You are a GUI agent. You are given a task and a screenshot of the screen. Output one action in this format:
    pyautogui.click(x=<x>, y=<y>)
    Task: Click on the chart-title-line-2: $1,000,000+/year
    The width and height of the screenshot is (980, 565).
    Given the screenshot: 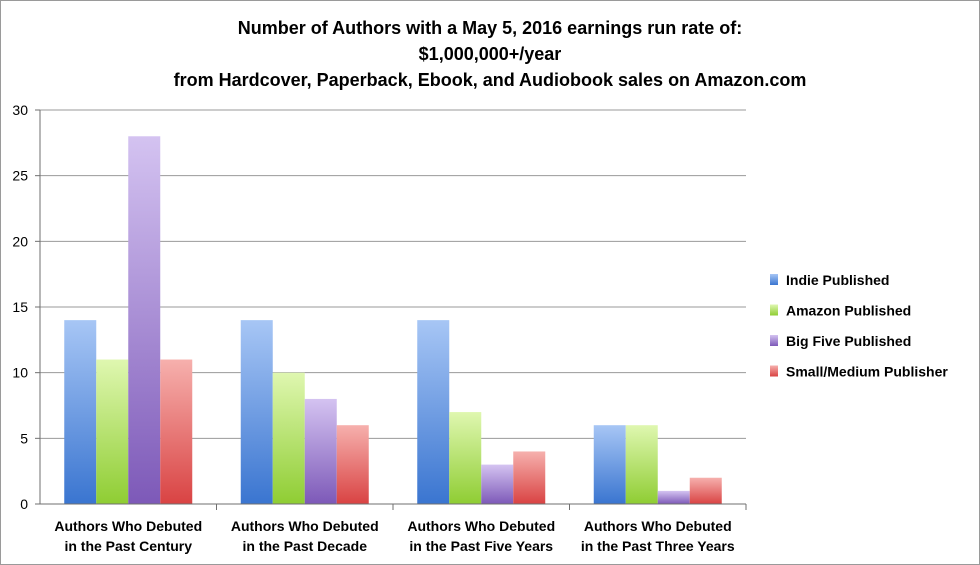 What is the action you would take?
    pyautogui.click(x=490, y=54)
    